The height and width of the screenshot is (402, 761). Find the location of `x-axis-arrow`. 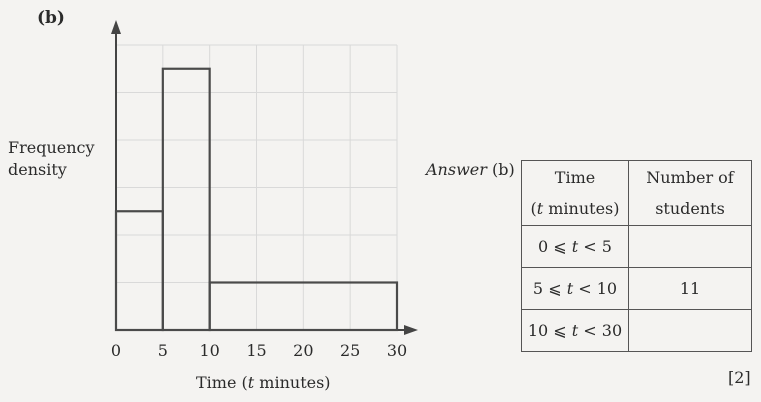

x-axis-arrow is located at coordinates (411, 330).